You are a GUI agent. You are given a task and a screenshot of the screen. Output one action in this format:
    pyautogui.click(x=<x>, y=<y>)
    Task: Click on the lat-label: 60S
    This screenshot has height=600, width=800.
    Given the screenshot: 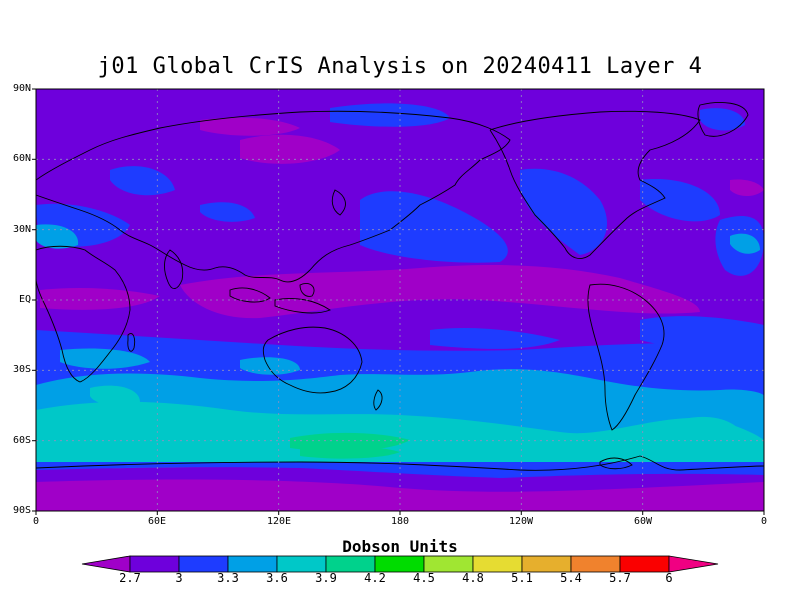 What is the action you would take?
    pyautogui.click(x=21, y=440)
    